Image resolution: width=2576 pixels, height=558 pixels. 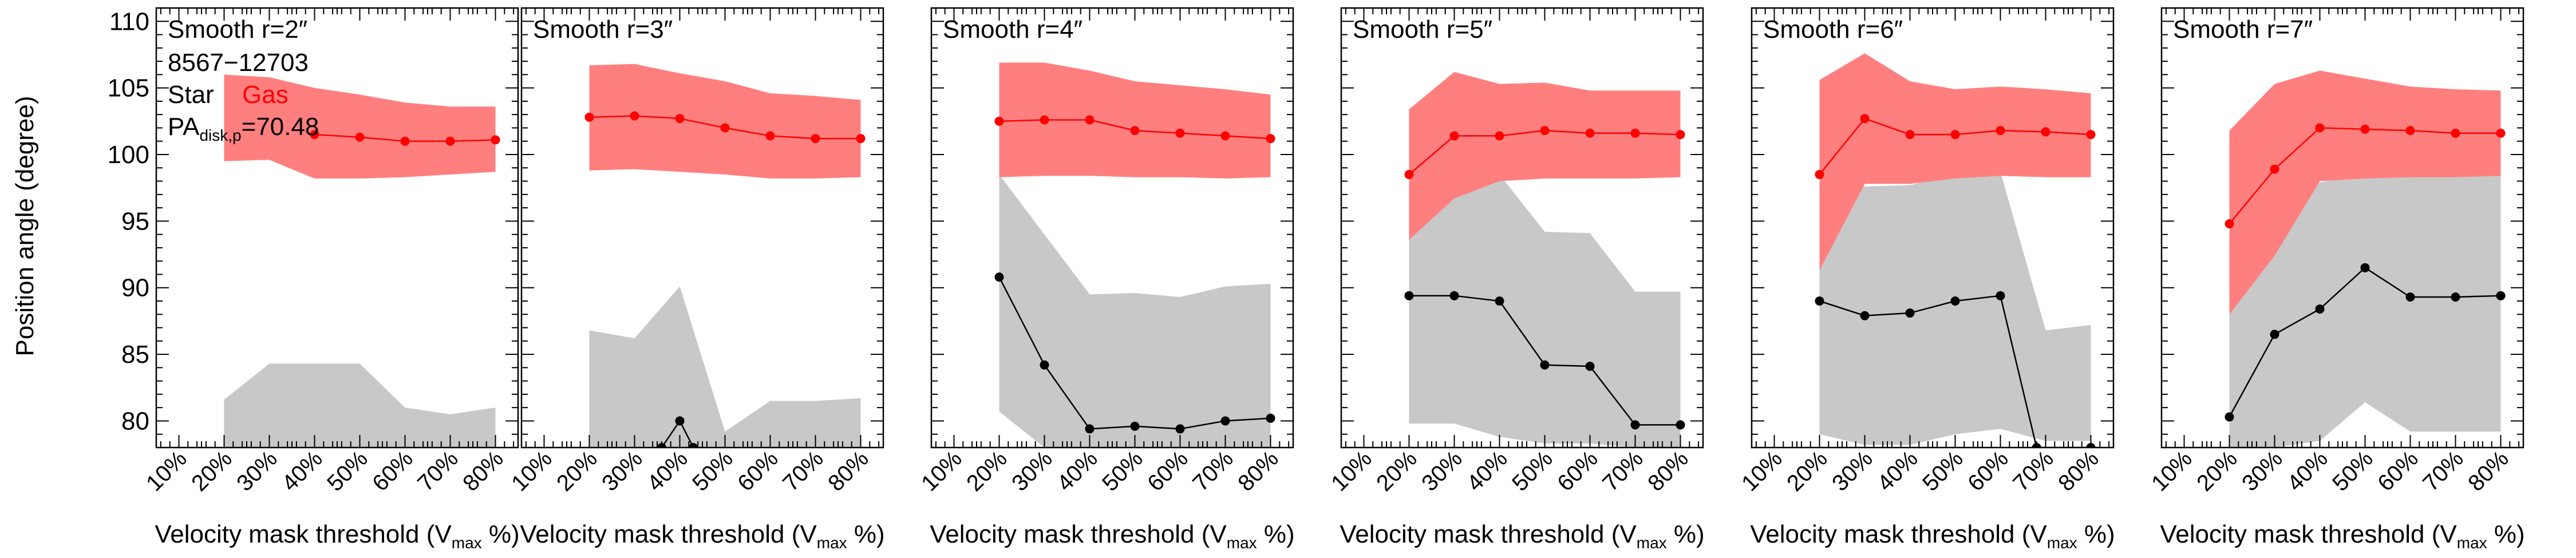 I want to click on galaxy-id-label: 8567−12703, so click(x=238, y=63).